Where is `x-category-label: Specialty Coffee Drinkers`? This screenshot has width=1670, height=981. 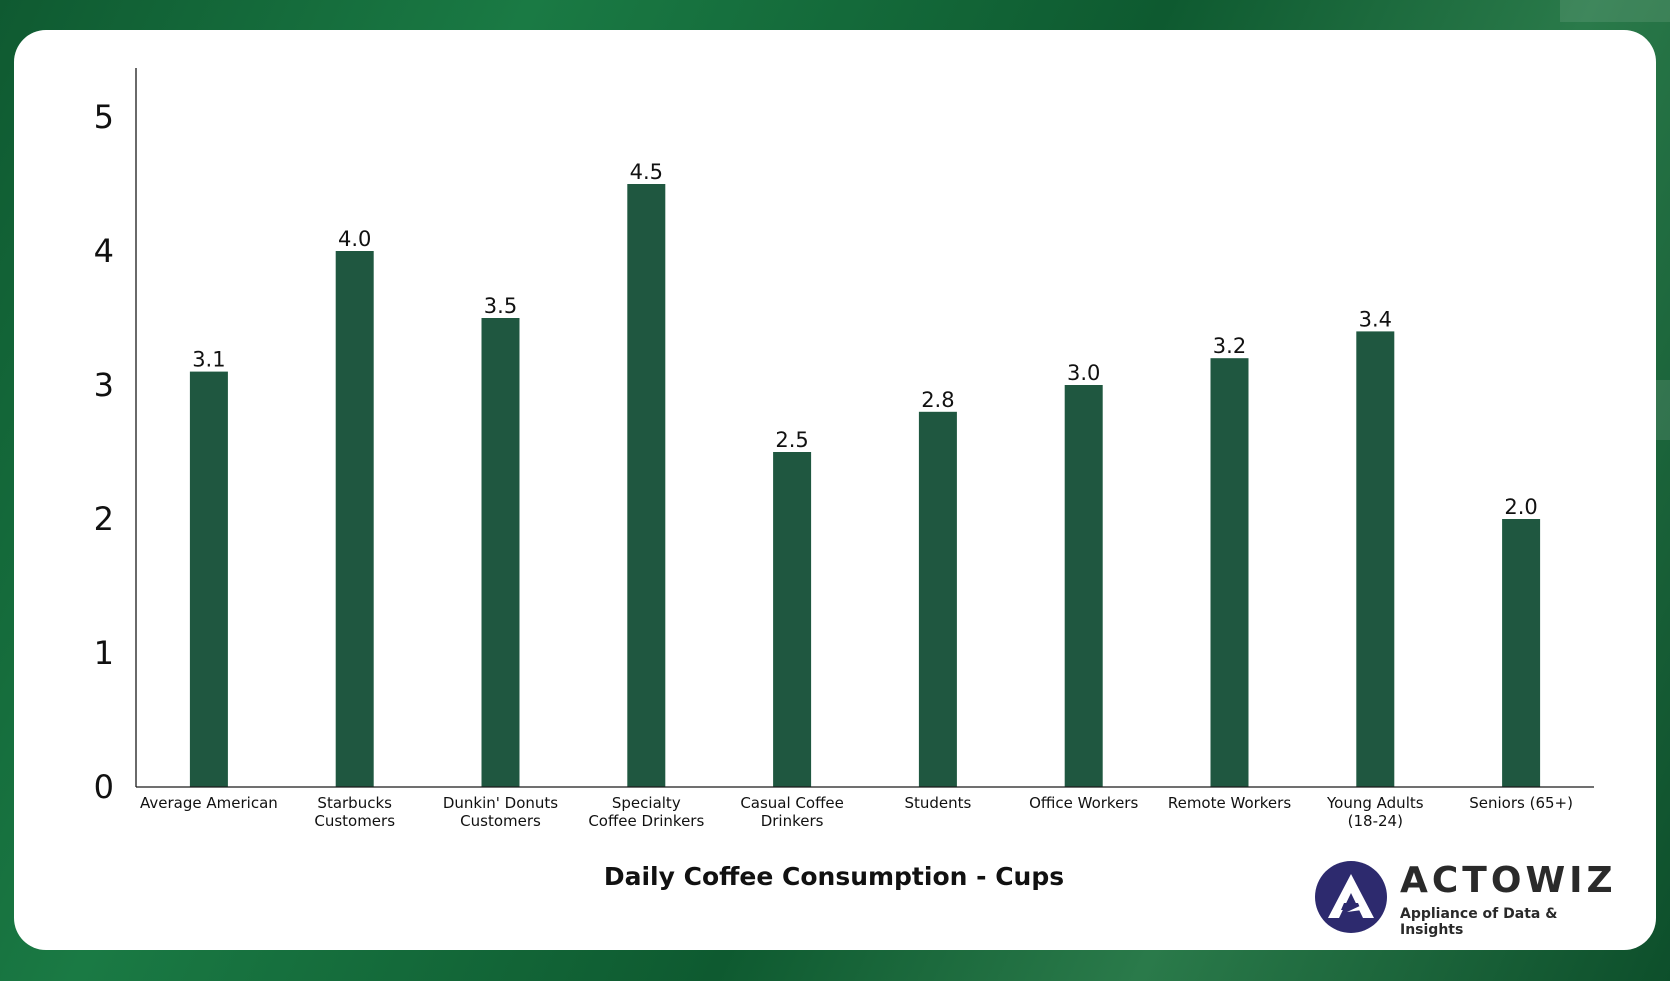
x-category-label: Specialty Coffee Drinkers is located at coordinates (646, 812).